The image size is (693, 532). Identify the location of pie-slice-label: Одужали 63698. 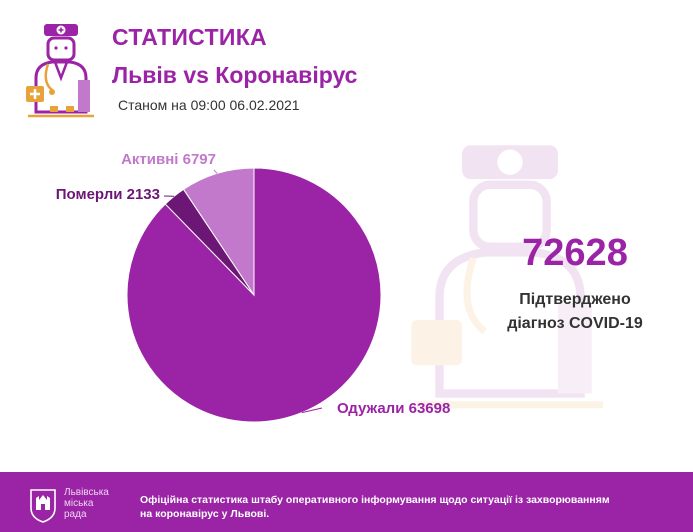
(393, 408).